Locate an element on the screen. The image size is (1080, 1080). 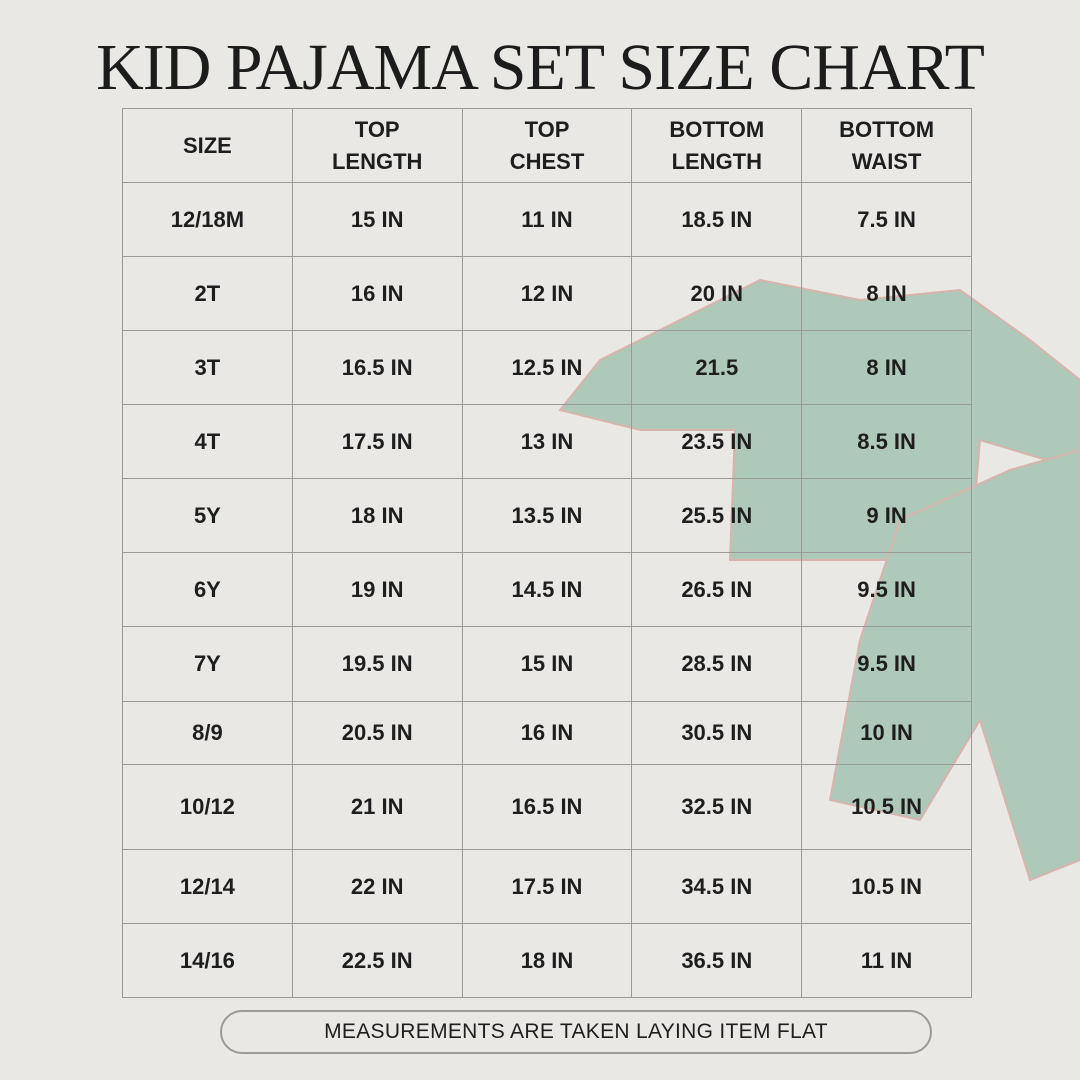
table-cell: 12.5 IN is located at coordinates (547, 368).